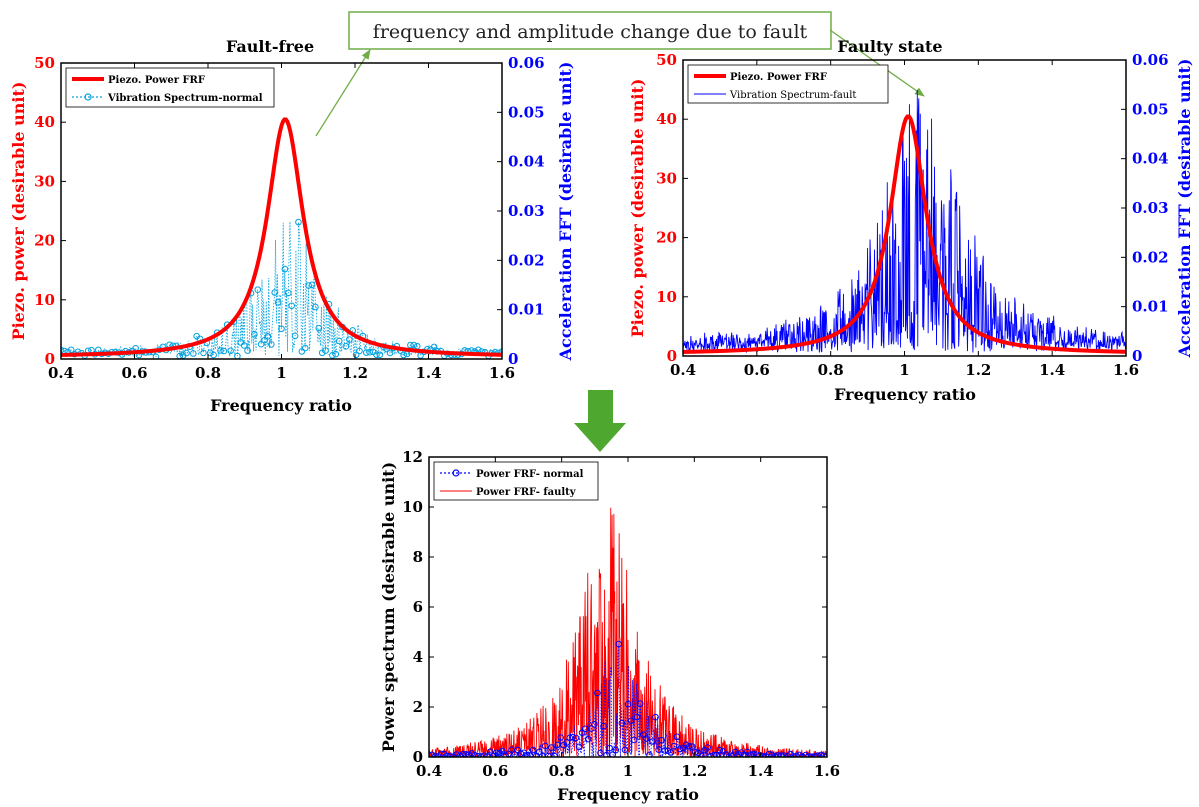  I want to click on legend-marker-vibration, so click(88, 97).